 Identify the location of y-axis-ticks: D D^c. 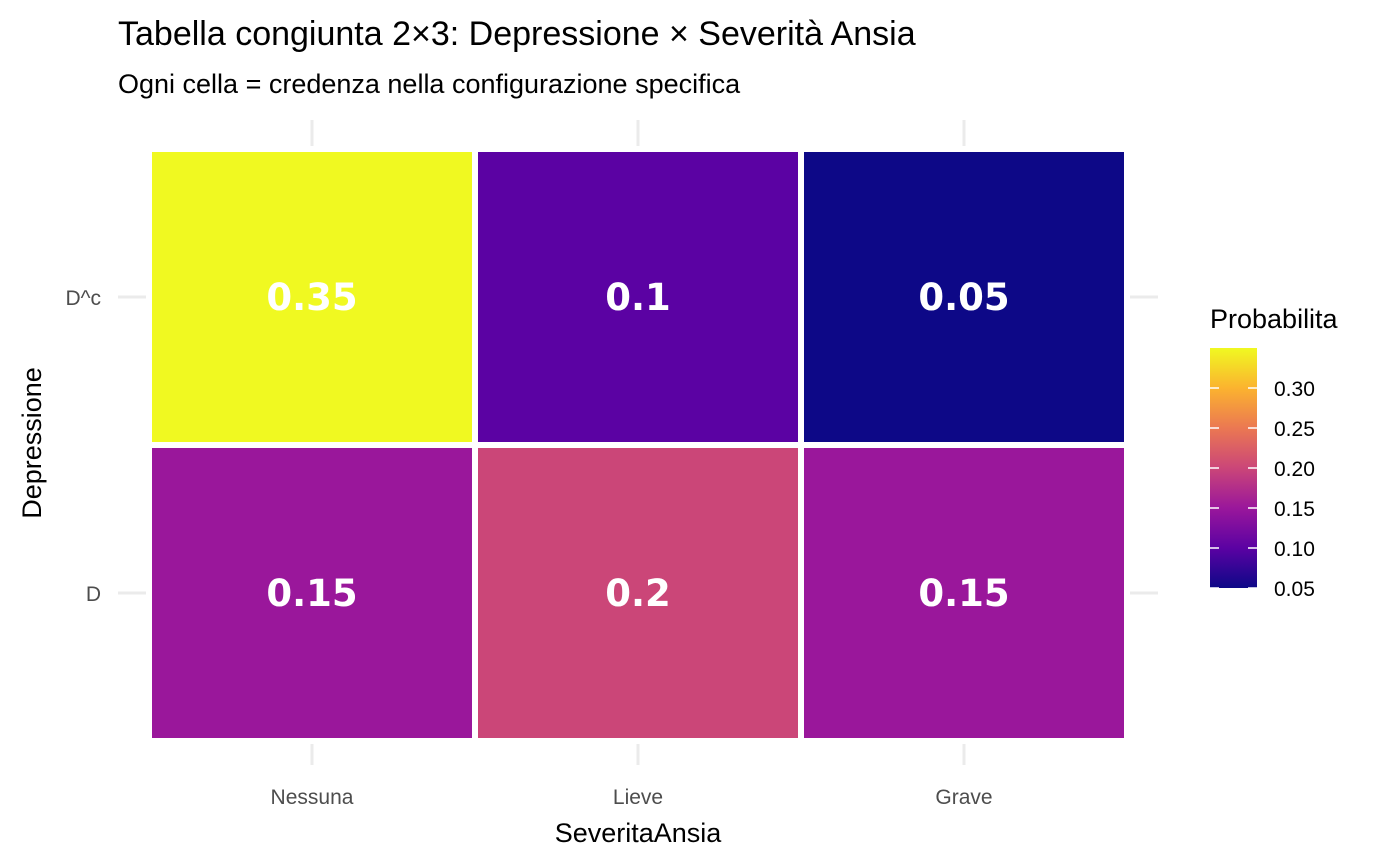
(83, 446).